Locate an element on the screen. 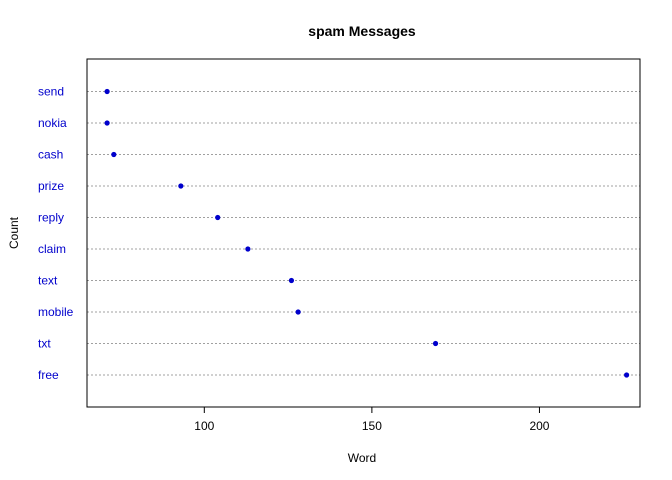 Image resolution: width=672 pixels, height=480 pixels. chart-title: spam Messages is located at coordinates (362, 31).